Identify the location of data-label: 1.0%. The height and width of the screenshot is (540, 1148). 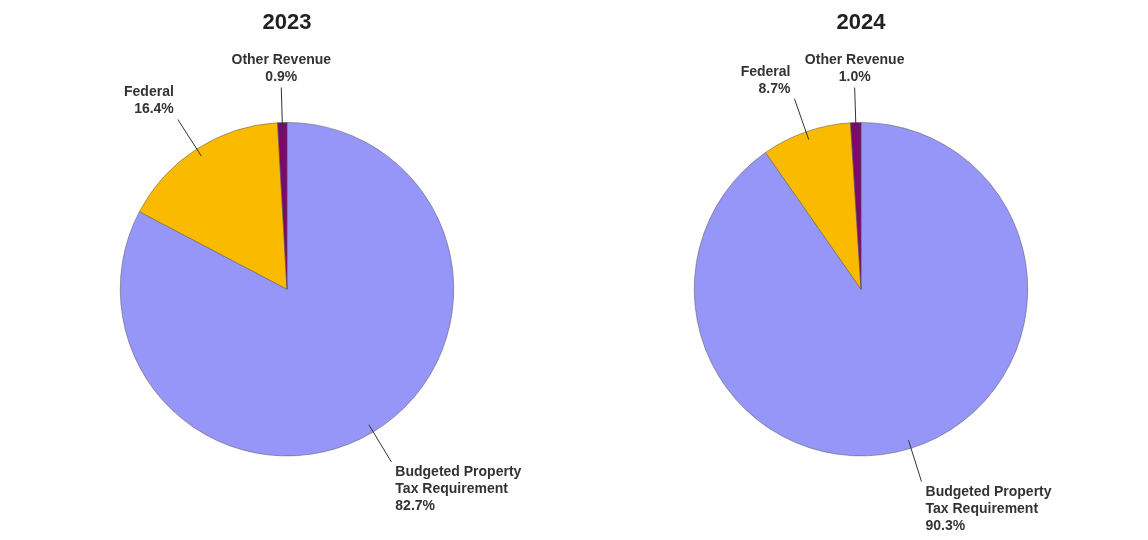
(855, 76).